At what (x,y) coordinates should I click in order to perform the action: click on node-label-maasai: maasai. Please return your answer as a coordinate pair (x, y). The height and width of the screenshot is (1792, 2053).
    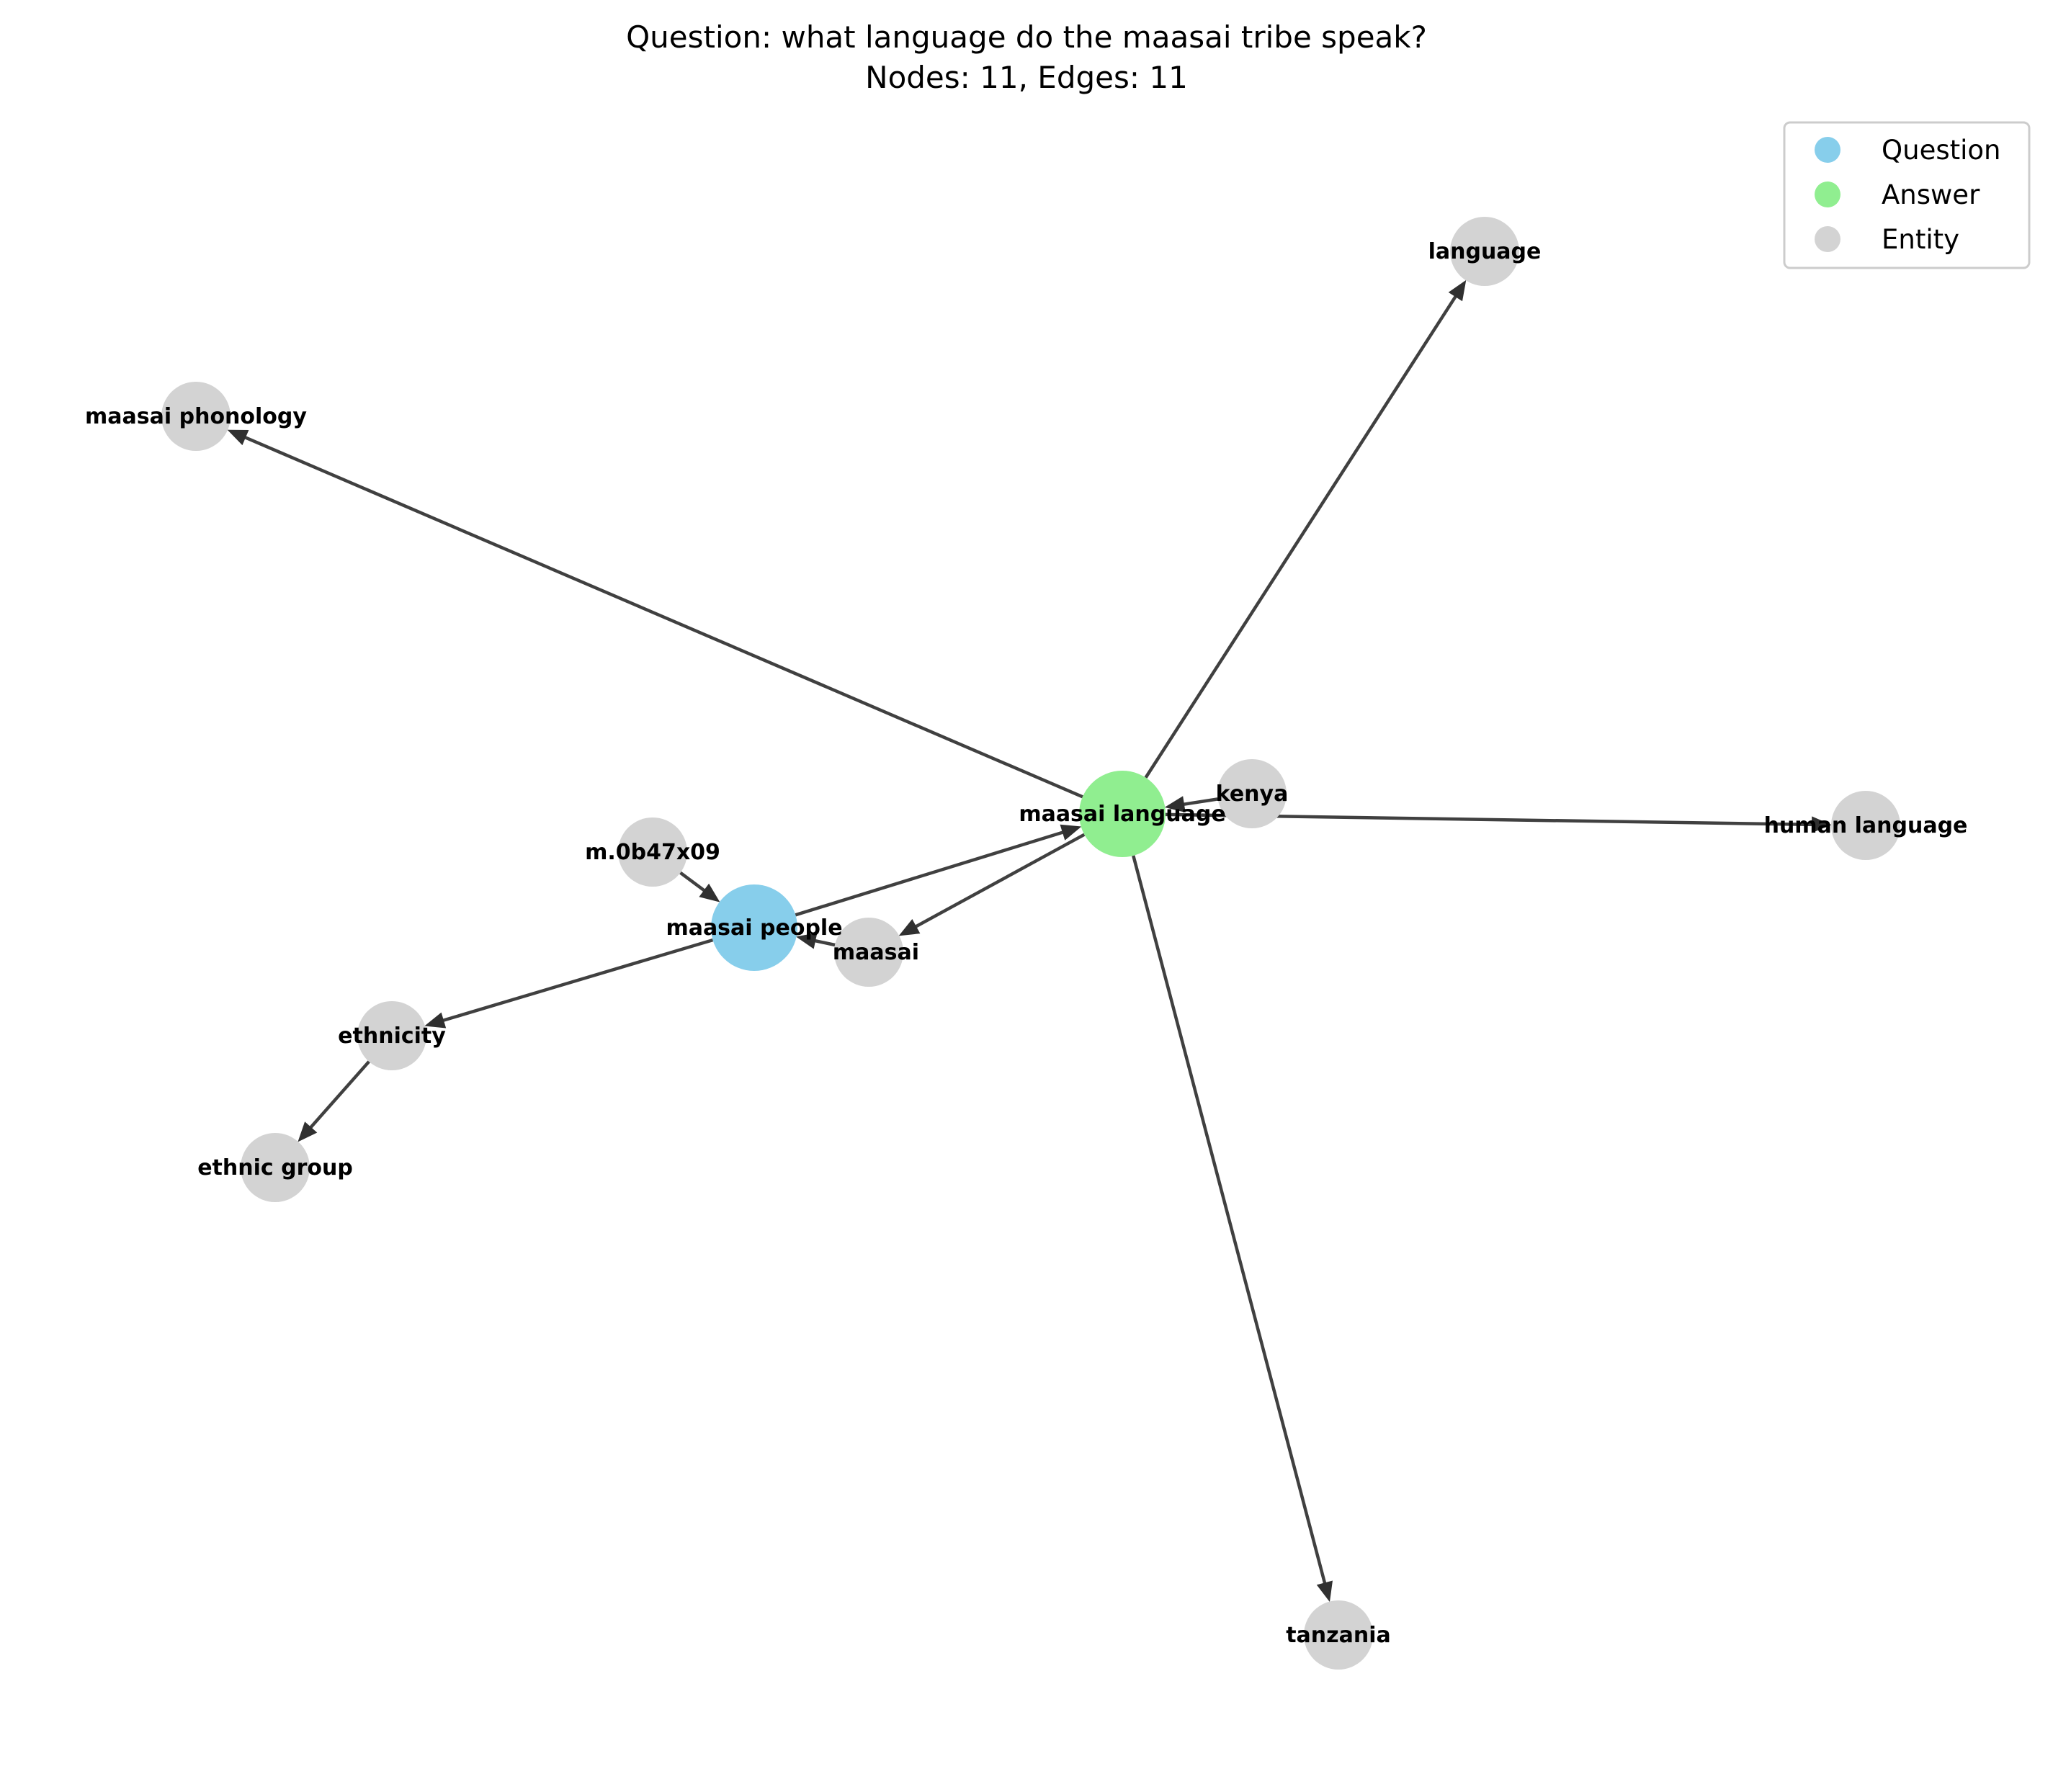
    Looking at the image, I should click on (876, 953).